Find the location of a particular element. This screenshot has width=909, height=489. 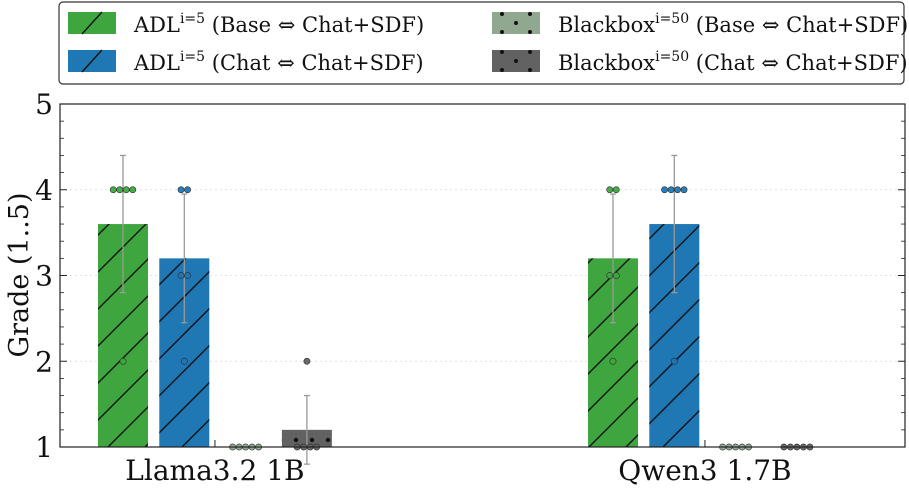

legend-entry: Blackboxi=50 (Chat ⇔ Chat+SDF) is located at coordinates (700, 62).